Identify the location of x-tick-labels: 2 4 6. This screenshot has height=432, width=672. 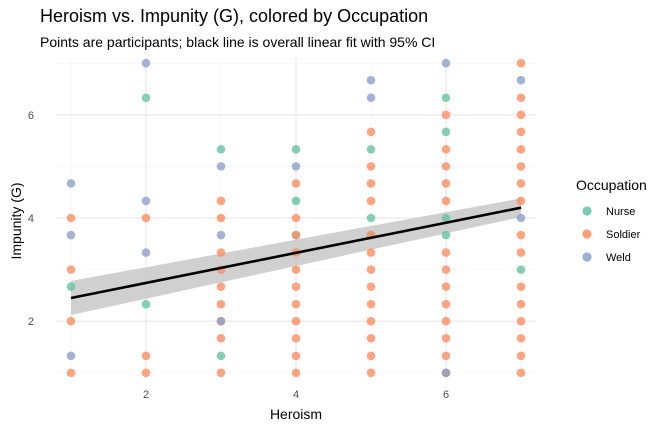
(296, 395).